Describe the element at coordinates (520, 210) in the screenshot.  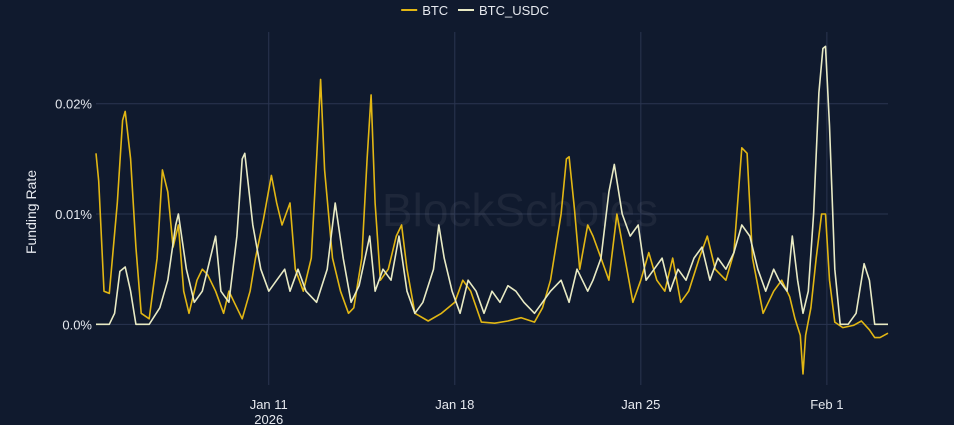
I see `watermark: BlockScholes` at that location.